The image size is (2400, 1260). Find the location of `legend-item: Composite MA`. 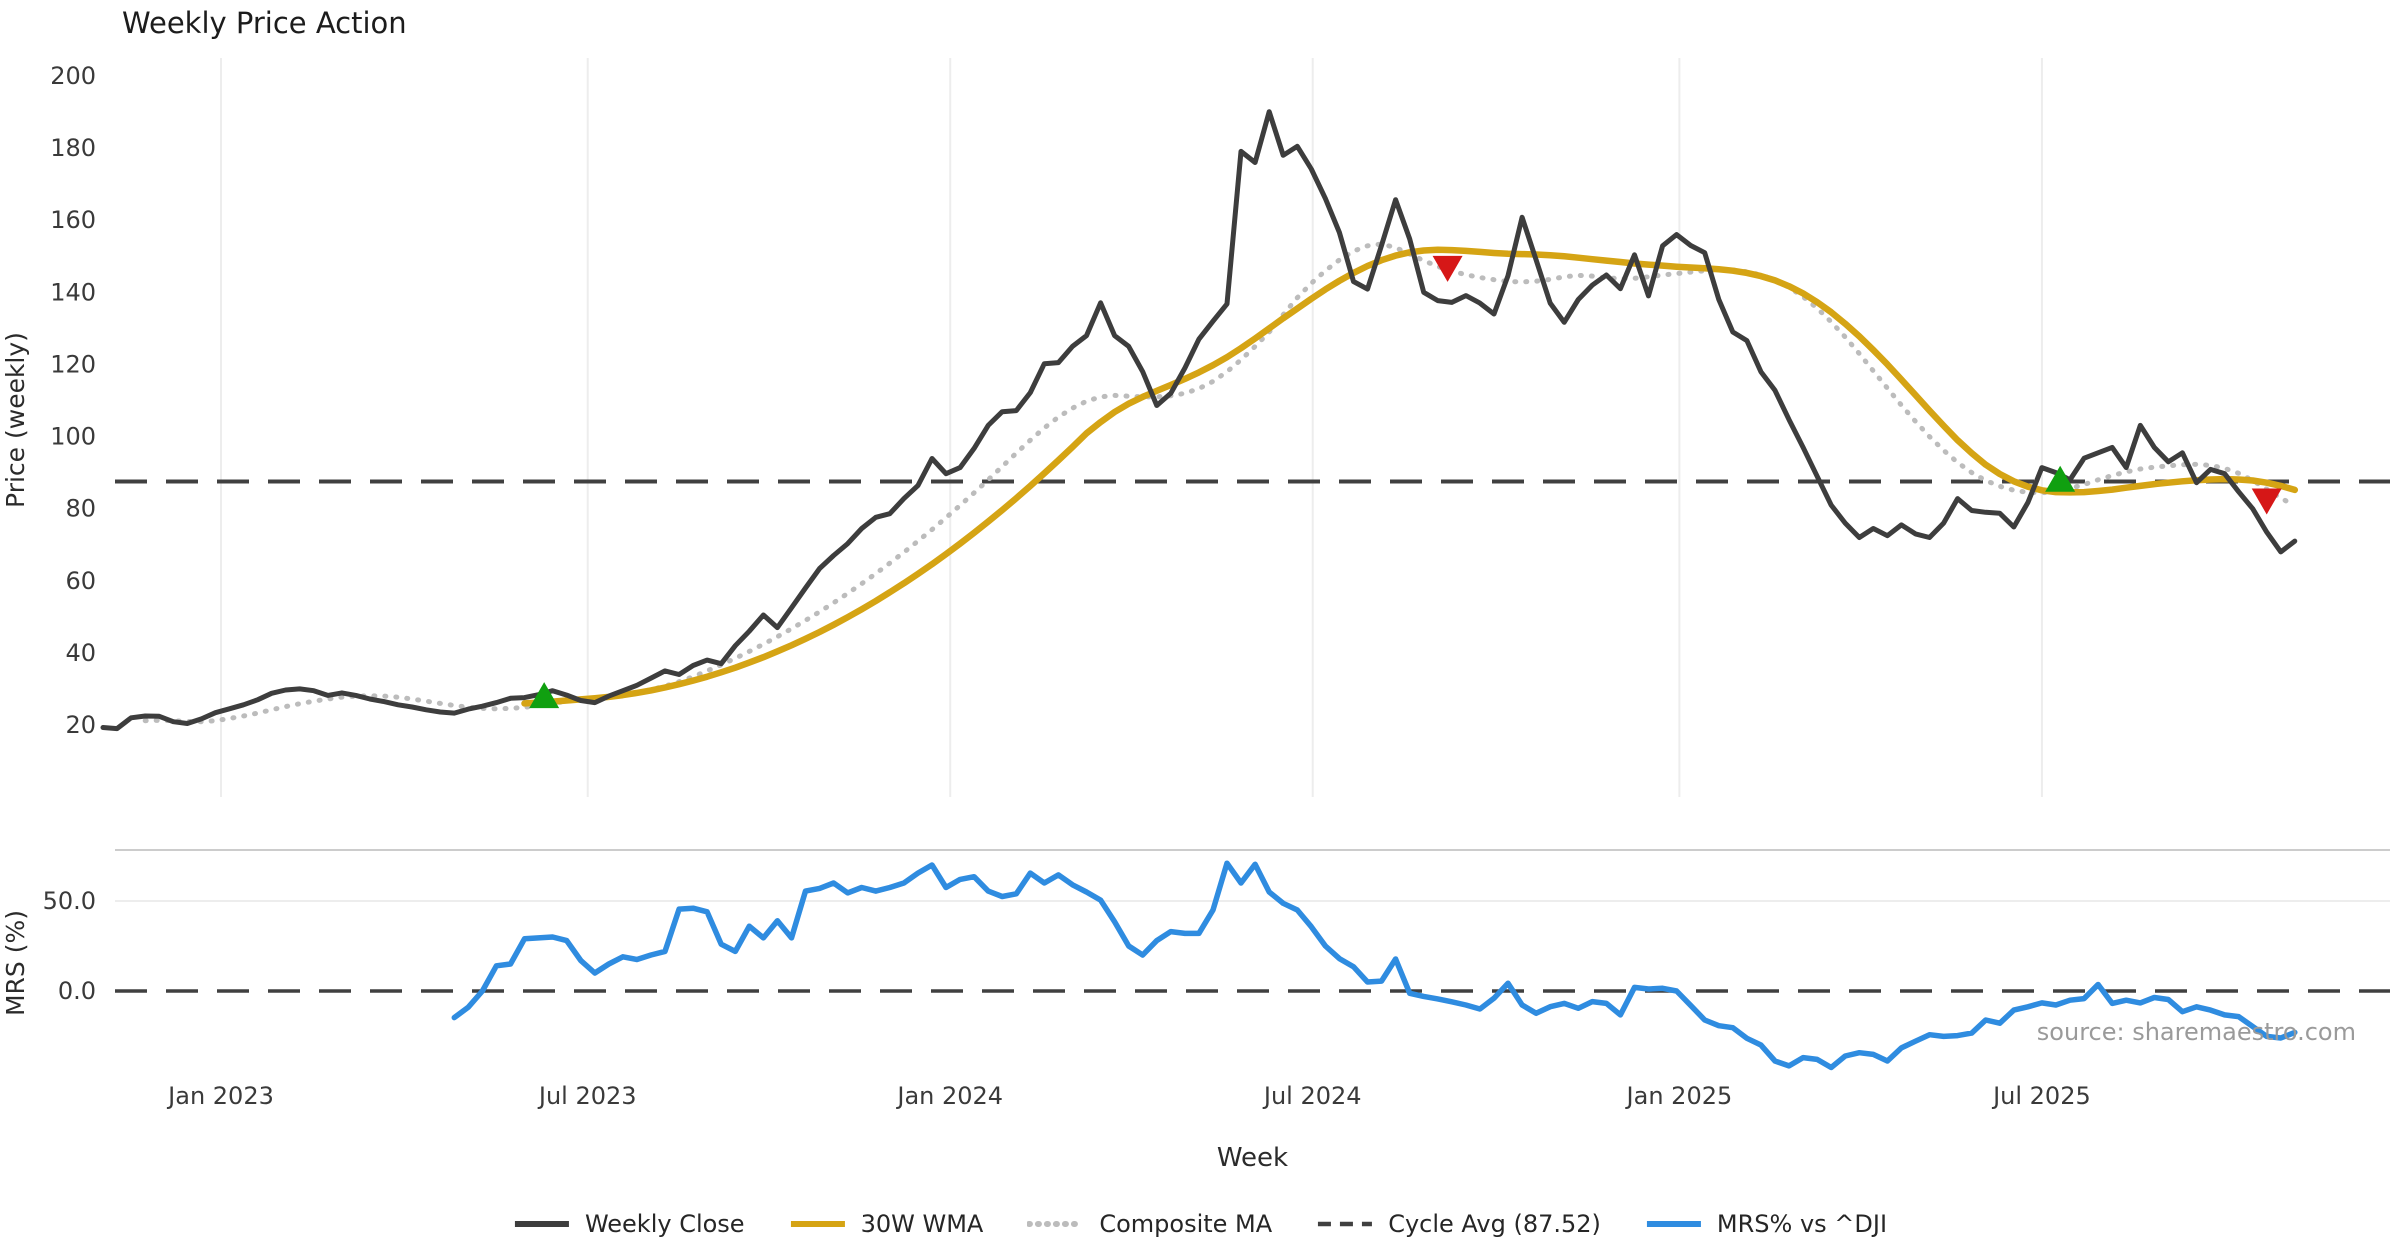

legend-item: Composite MA is located at coordinates (1149, 1224).